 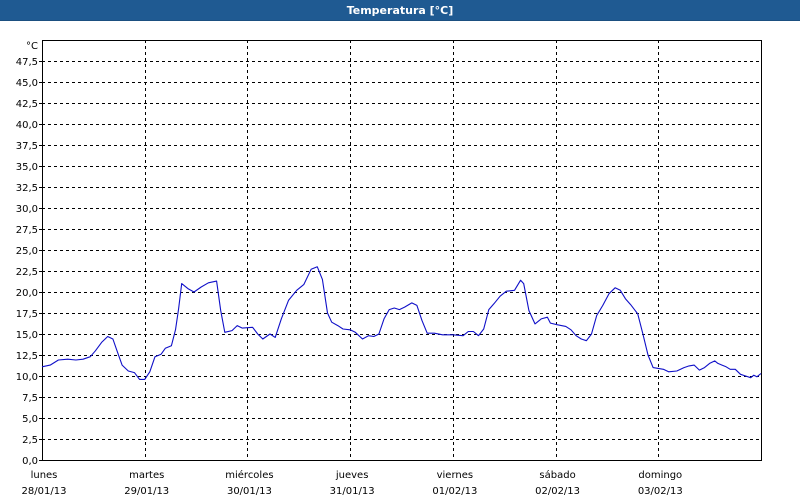 I want to click on x-tick-label-date: 03/02/13, so click(x=660, y=491).